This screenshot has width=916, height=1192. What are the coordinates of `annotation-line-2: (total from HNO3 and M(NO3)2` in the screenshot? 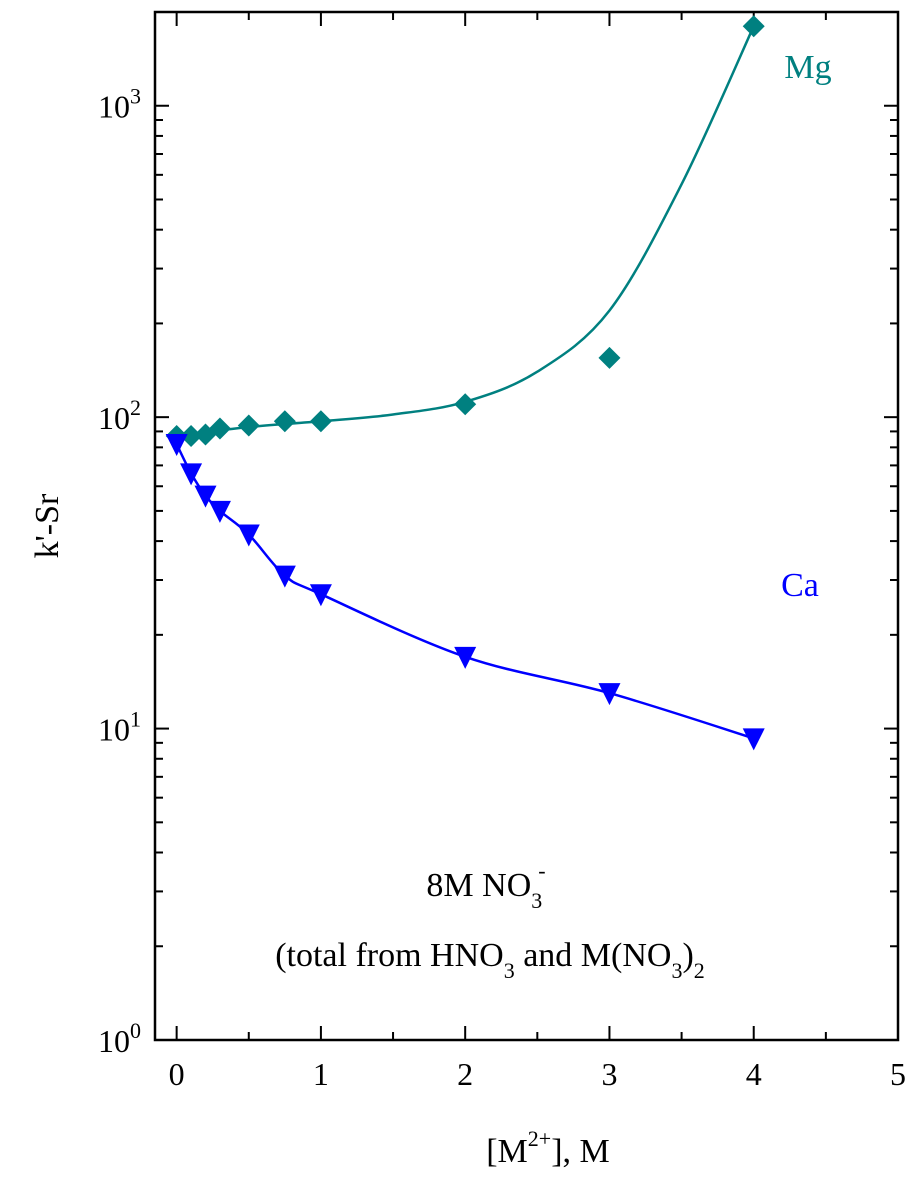 It's located at (490, 960).